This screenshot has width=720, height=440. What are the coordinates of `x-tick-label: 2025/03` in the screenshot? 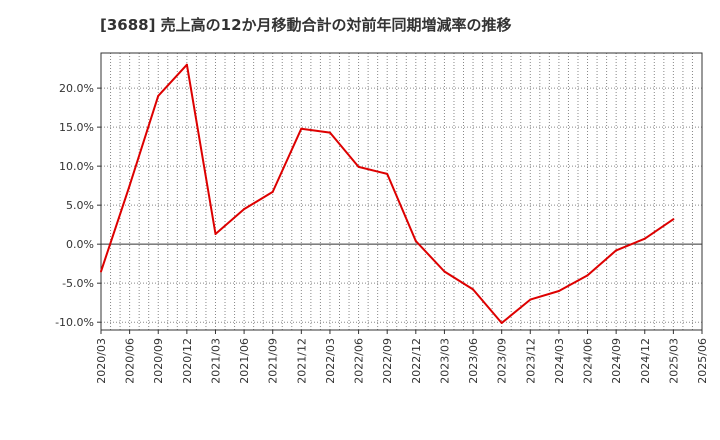 It's located at (673, 361).